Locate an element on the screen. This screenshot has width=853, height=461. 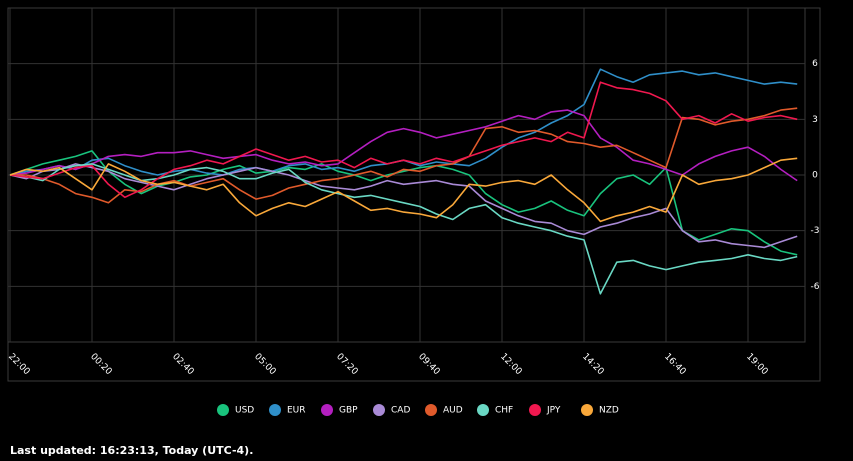
y-tick-label: 3 is located at coordinates (815, 120).